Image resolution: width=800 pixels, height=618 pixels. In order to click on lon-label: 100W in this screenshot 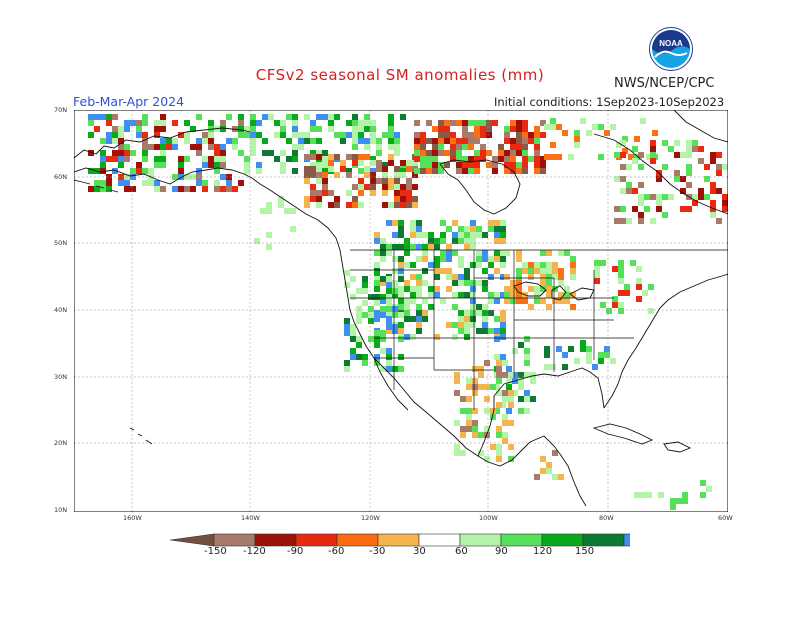, I will do `click(488, 518)`.